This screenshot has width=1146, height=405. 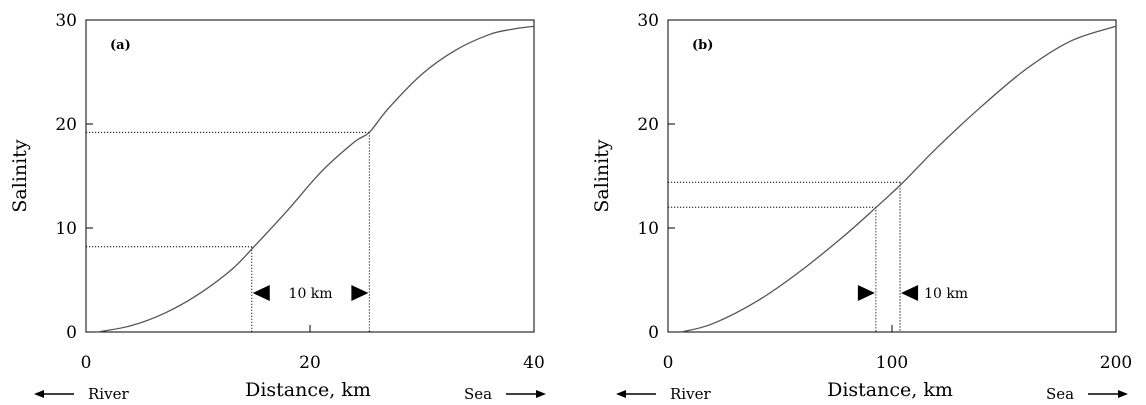 I want to click on x-tick-label: 20, so click(x=310, y=363).